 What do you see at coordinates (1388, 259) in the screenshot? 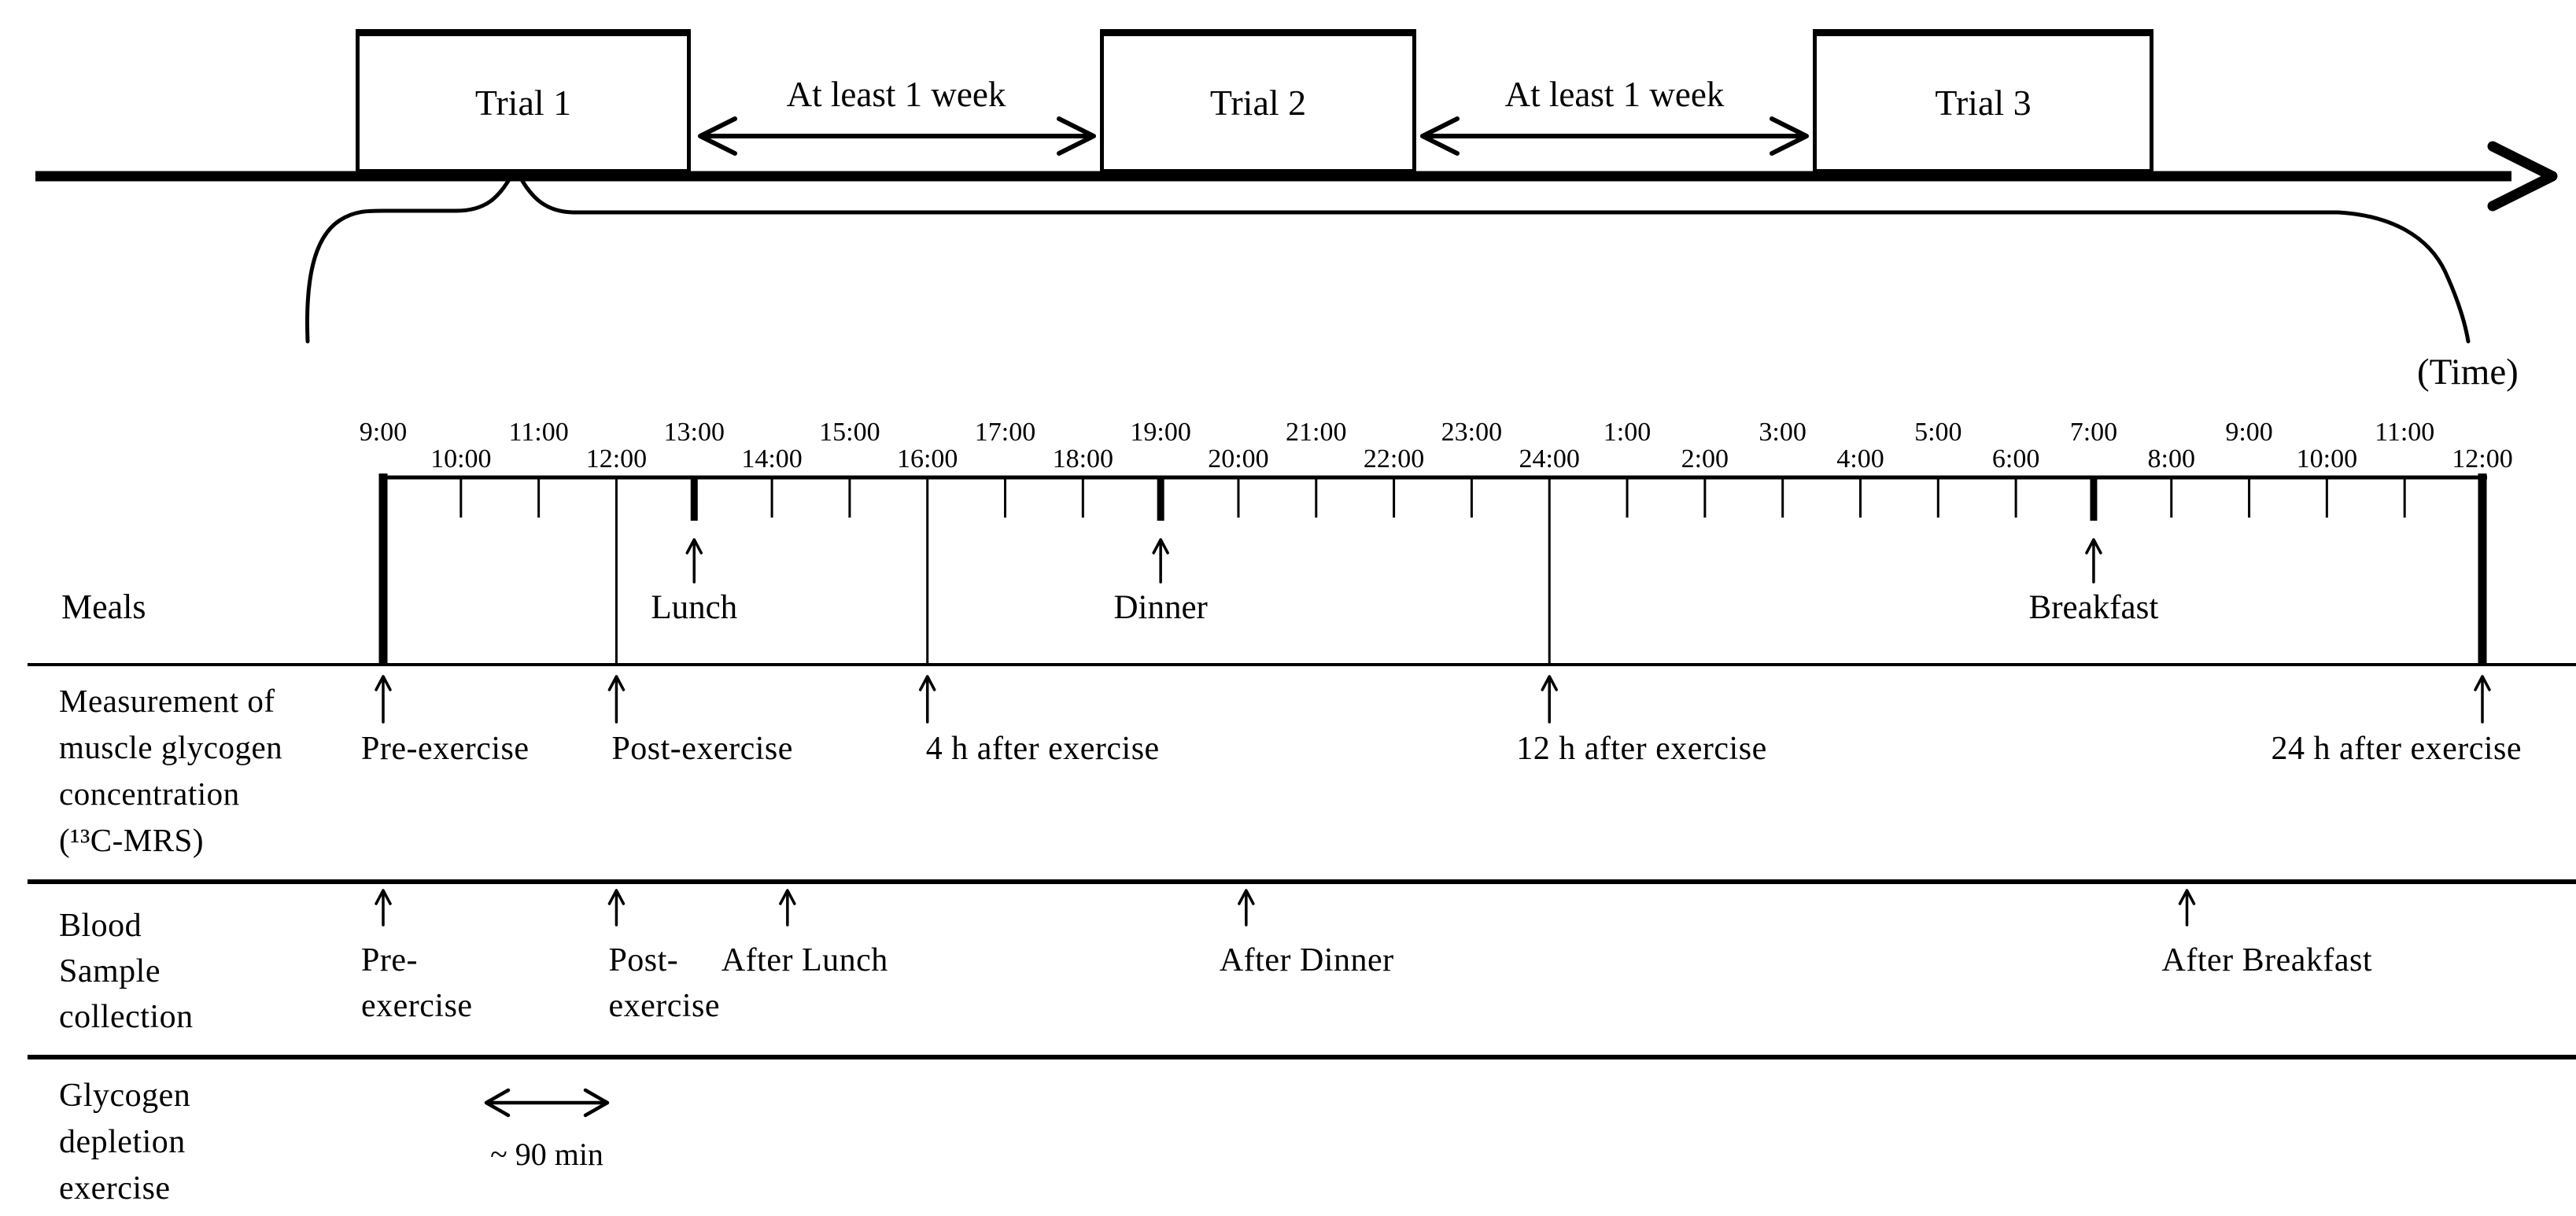
I see `zoom-bracket-icon` at bounding box center [1388, 259].